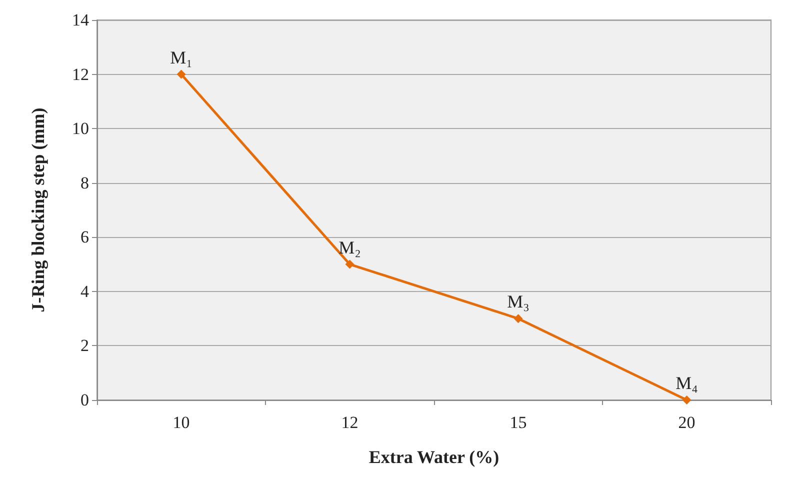  Describe the element at coordinates (687, 383) in the screenshot. I see `annotation: M₄` at that location.